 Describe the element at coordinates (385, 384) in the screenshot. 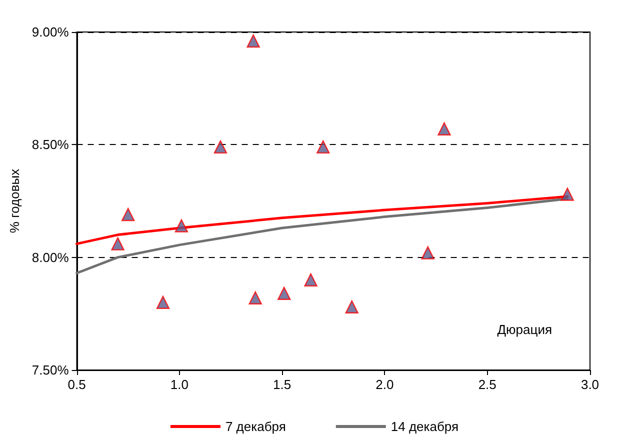

I see `x-tick-label: 2.0` at that location.